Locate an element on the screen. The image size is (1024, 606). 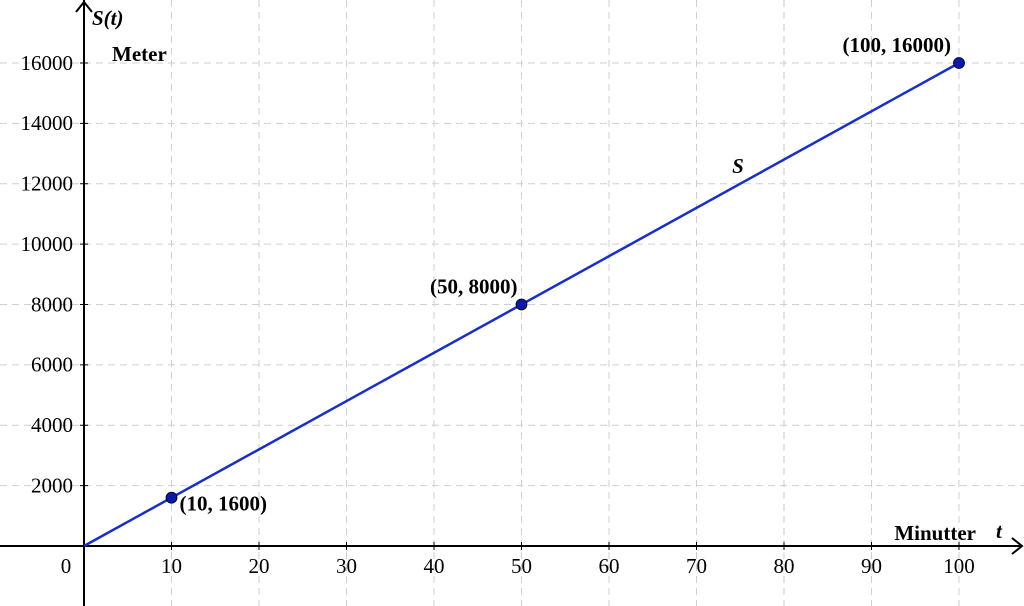
y-tick-label: 16000 is located at coordinates (46, 63).